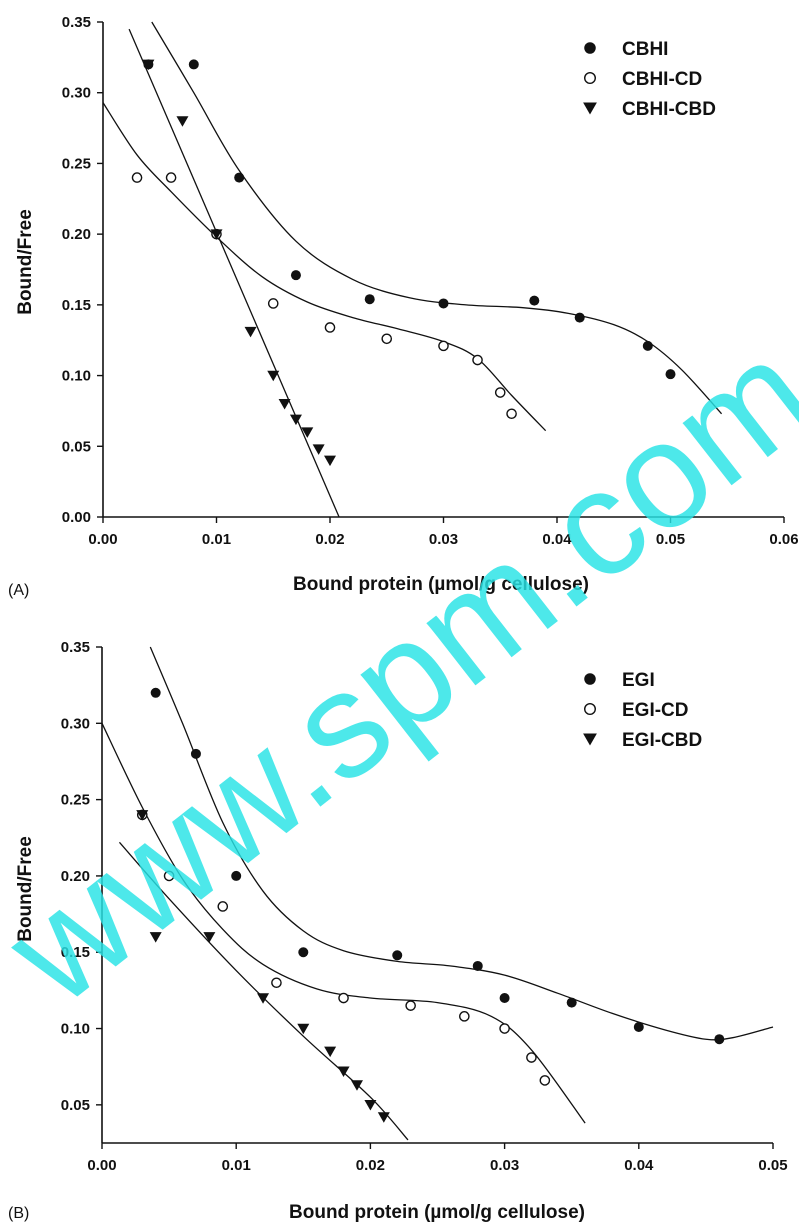 The width and height of the screenshot is (799, 1224). What do you see at coordinates (655, 710) in the screenshot?
I see `legend-label-egi-cd: EGI-CD` at bounding box center [655, 710].